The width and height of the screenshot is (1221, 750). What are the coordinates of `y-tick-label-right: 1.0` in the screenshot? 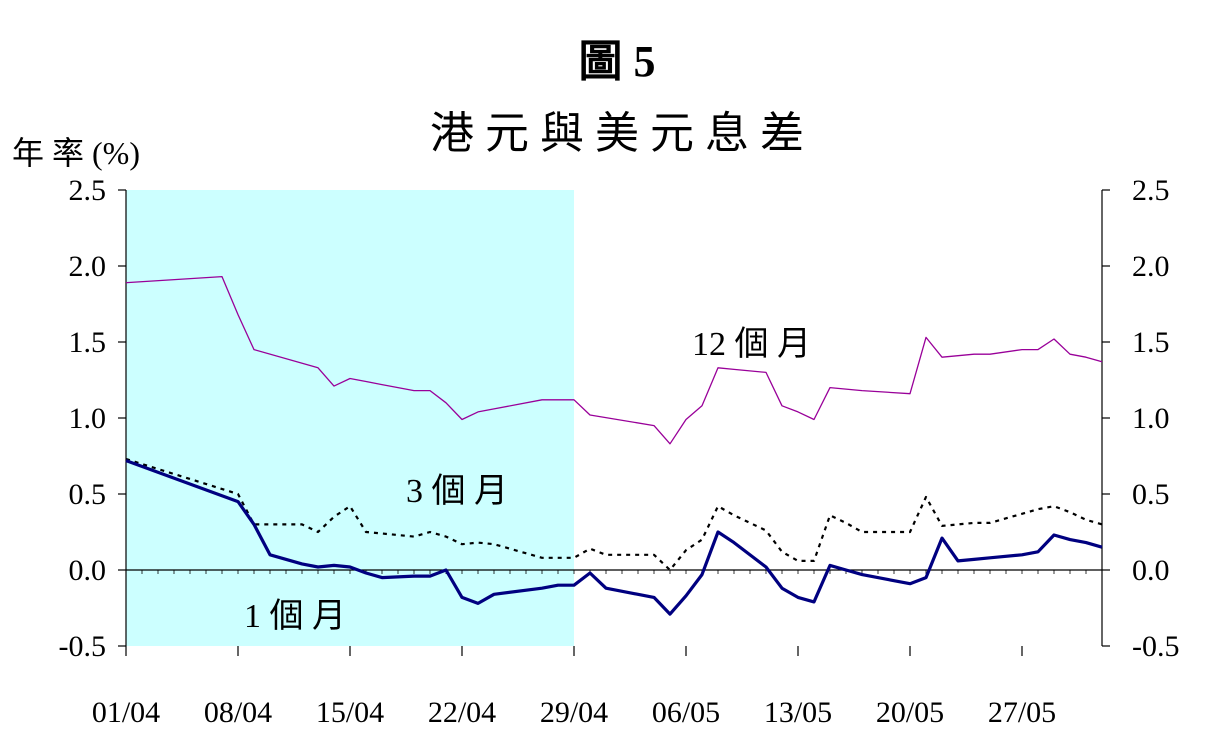 It's located at (1151, 418).